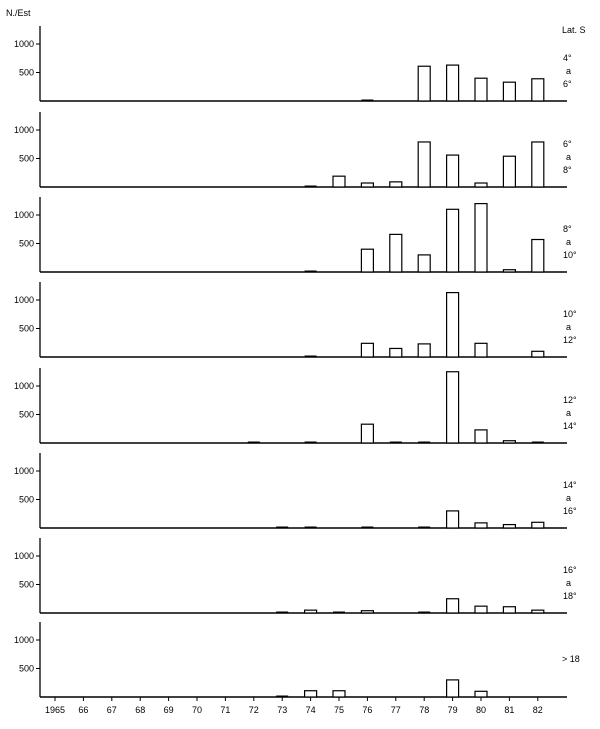 This screenshot has width=600, height=729. I want to click on x-tick-label: 72, so click(254, 710).